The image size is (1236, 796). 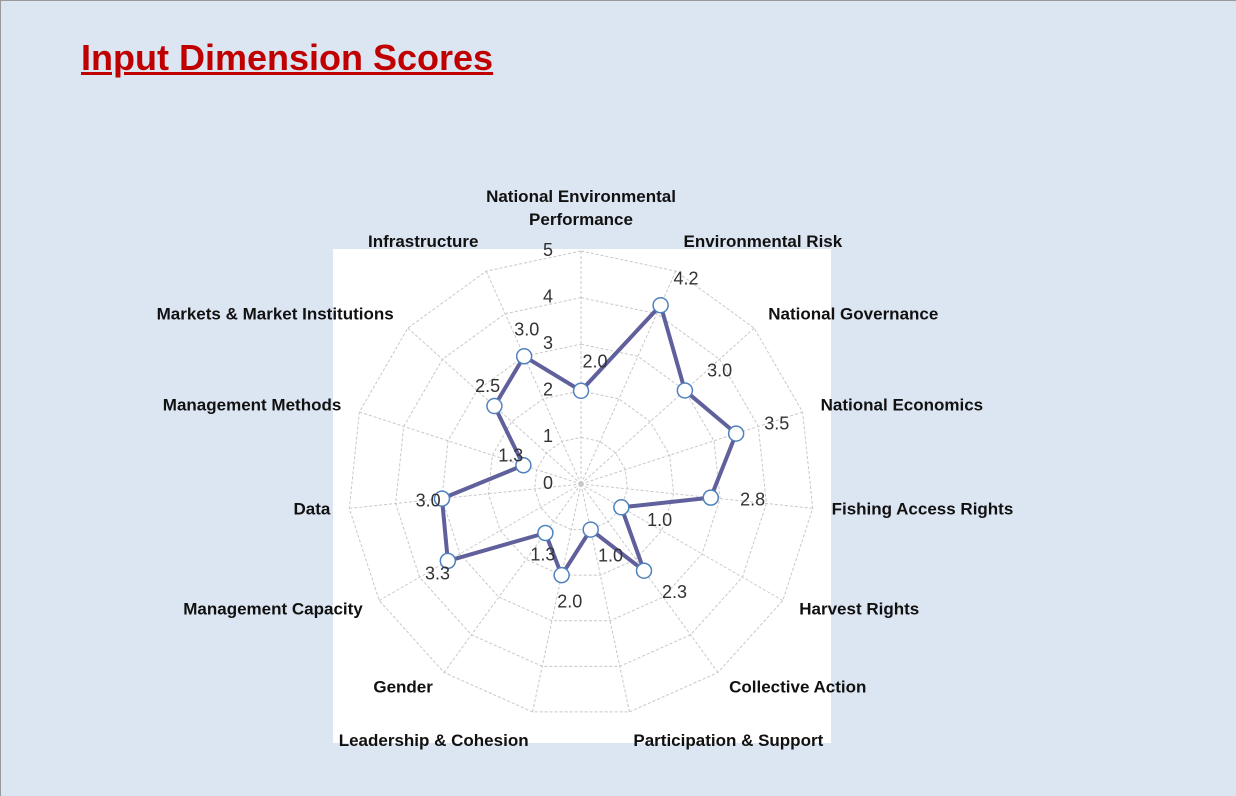 What do you see at coordinates (287, 57) in the screenshot?
I see `chart-title: Input Dimension Scores` at bounding box center [287, 57].